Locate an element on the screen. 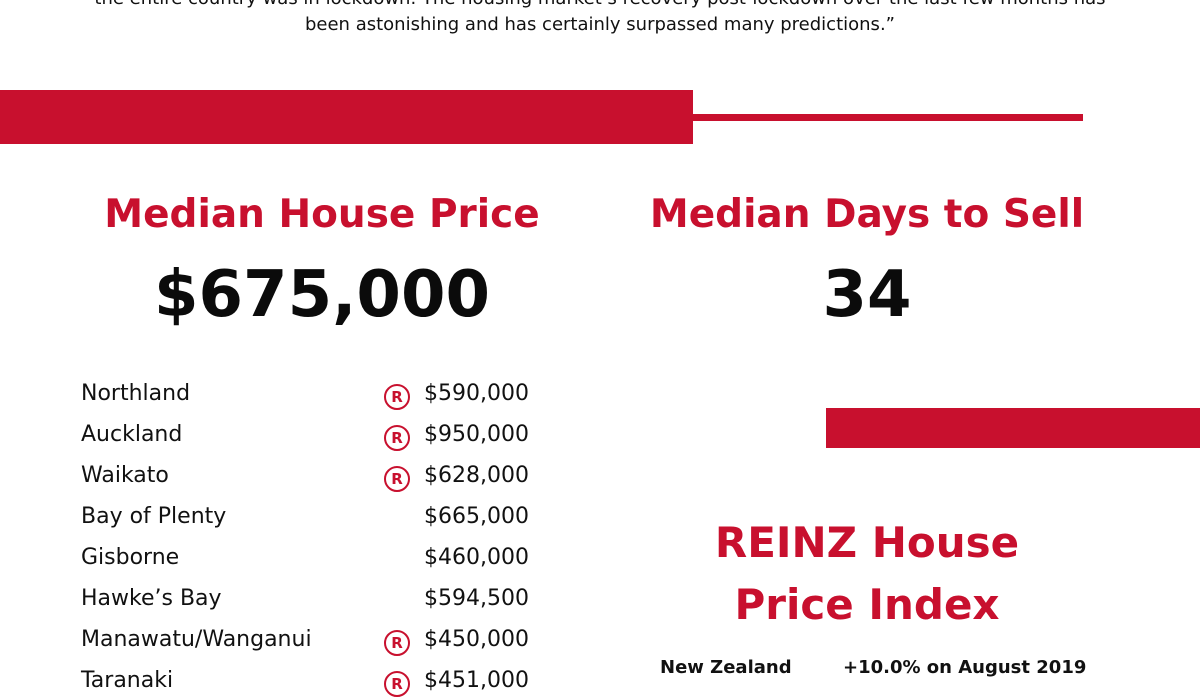 The image size is (1200, 697). region-name: Manawatu/Wanganui is located at coordinates (196, 639).